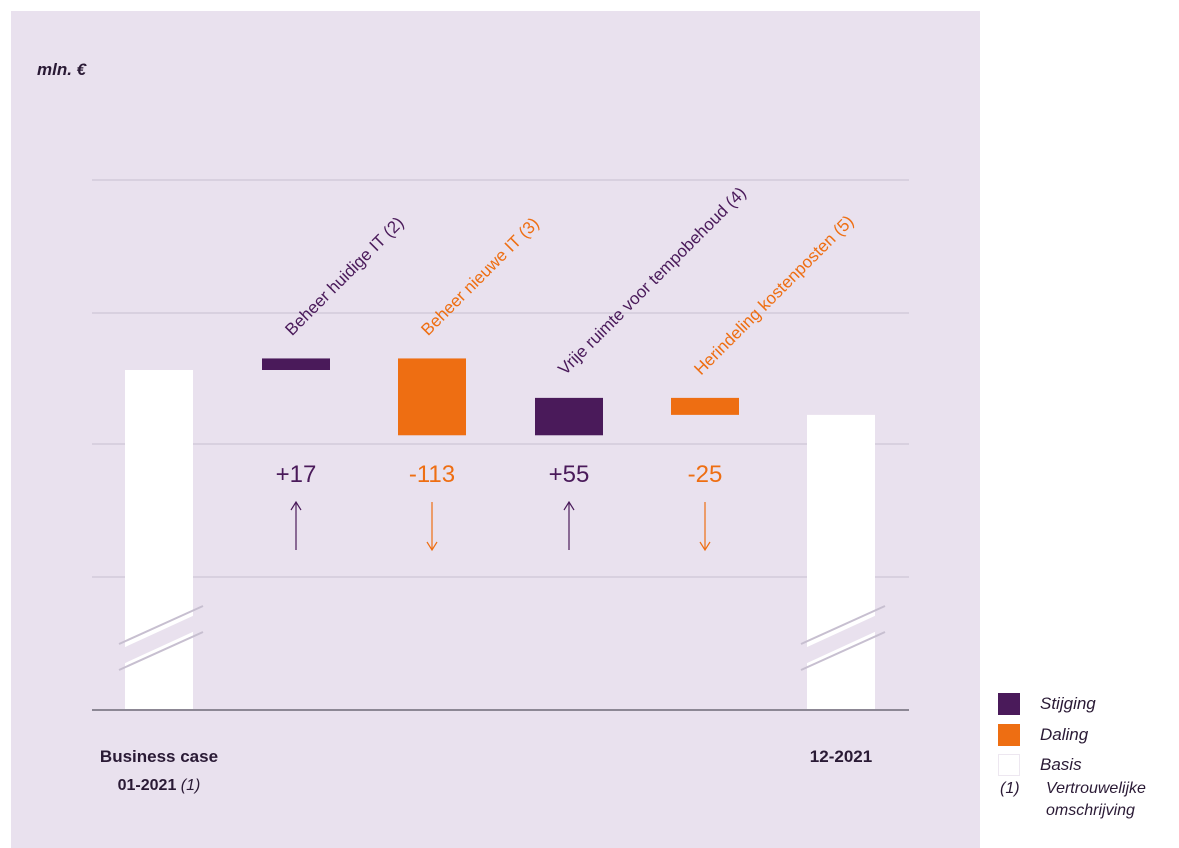 The width and height of the screenshot is (1179, 848). I want to click on legend-swatch-basis, so click(1009, 765).